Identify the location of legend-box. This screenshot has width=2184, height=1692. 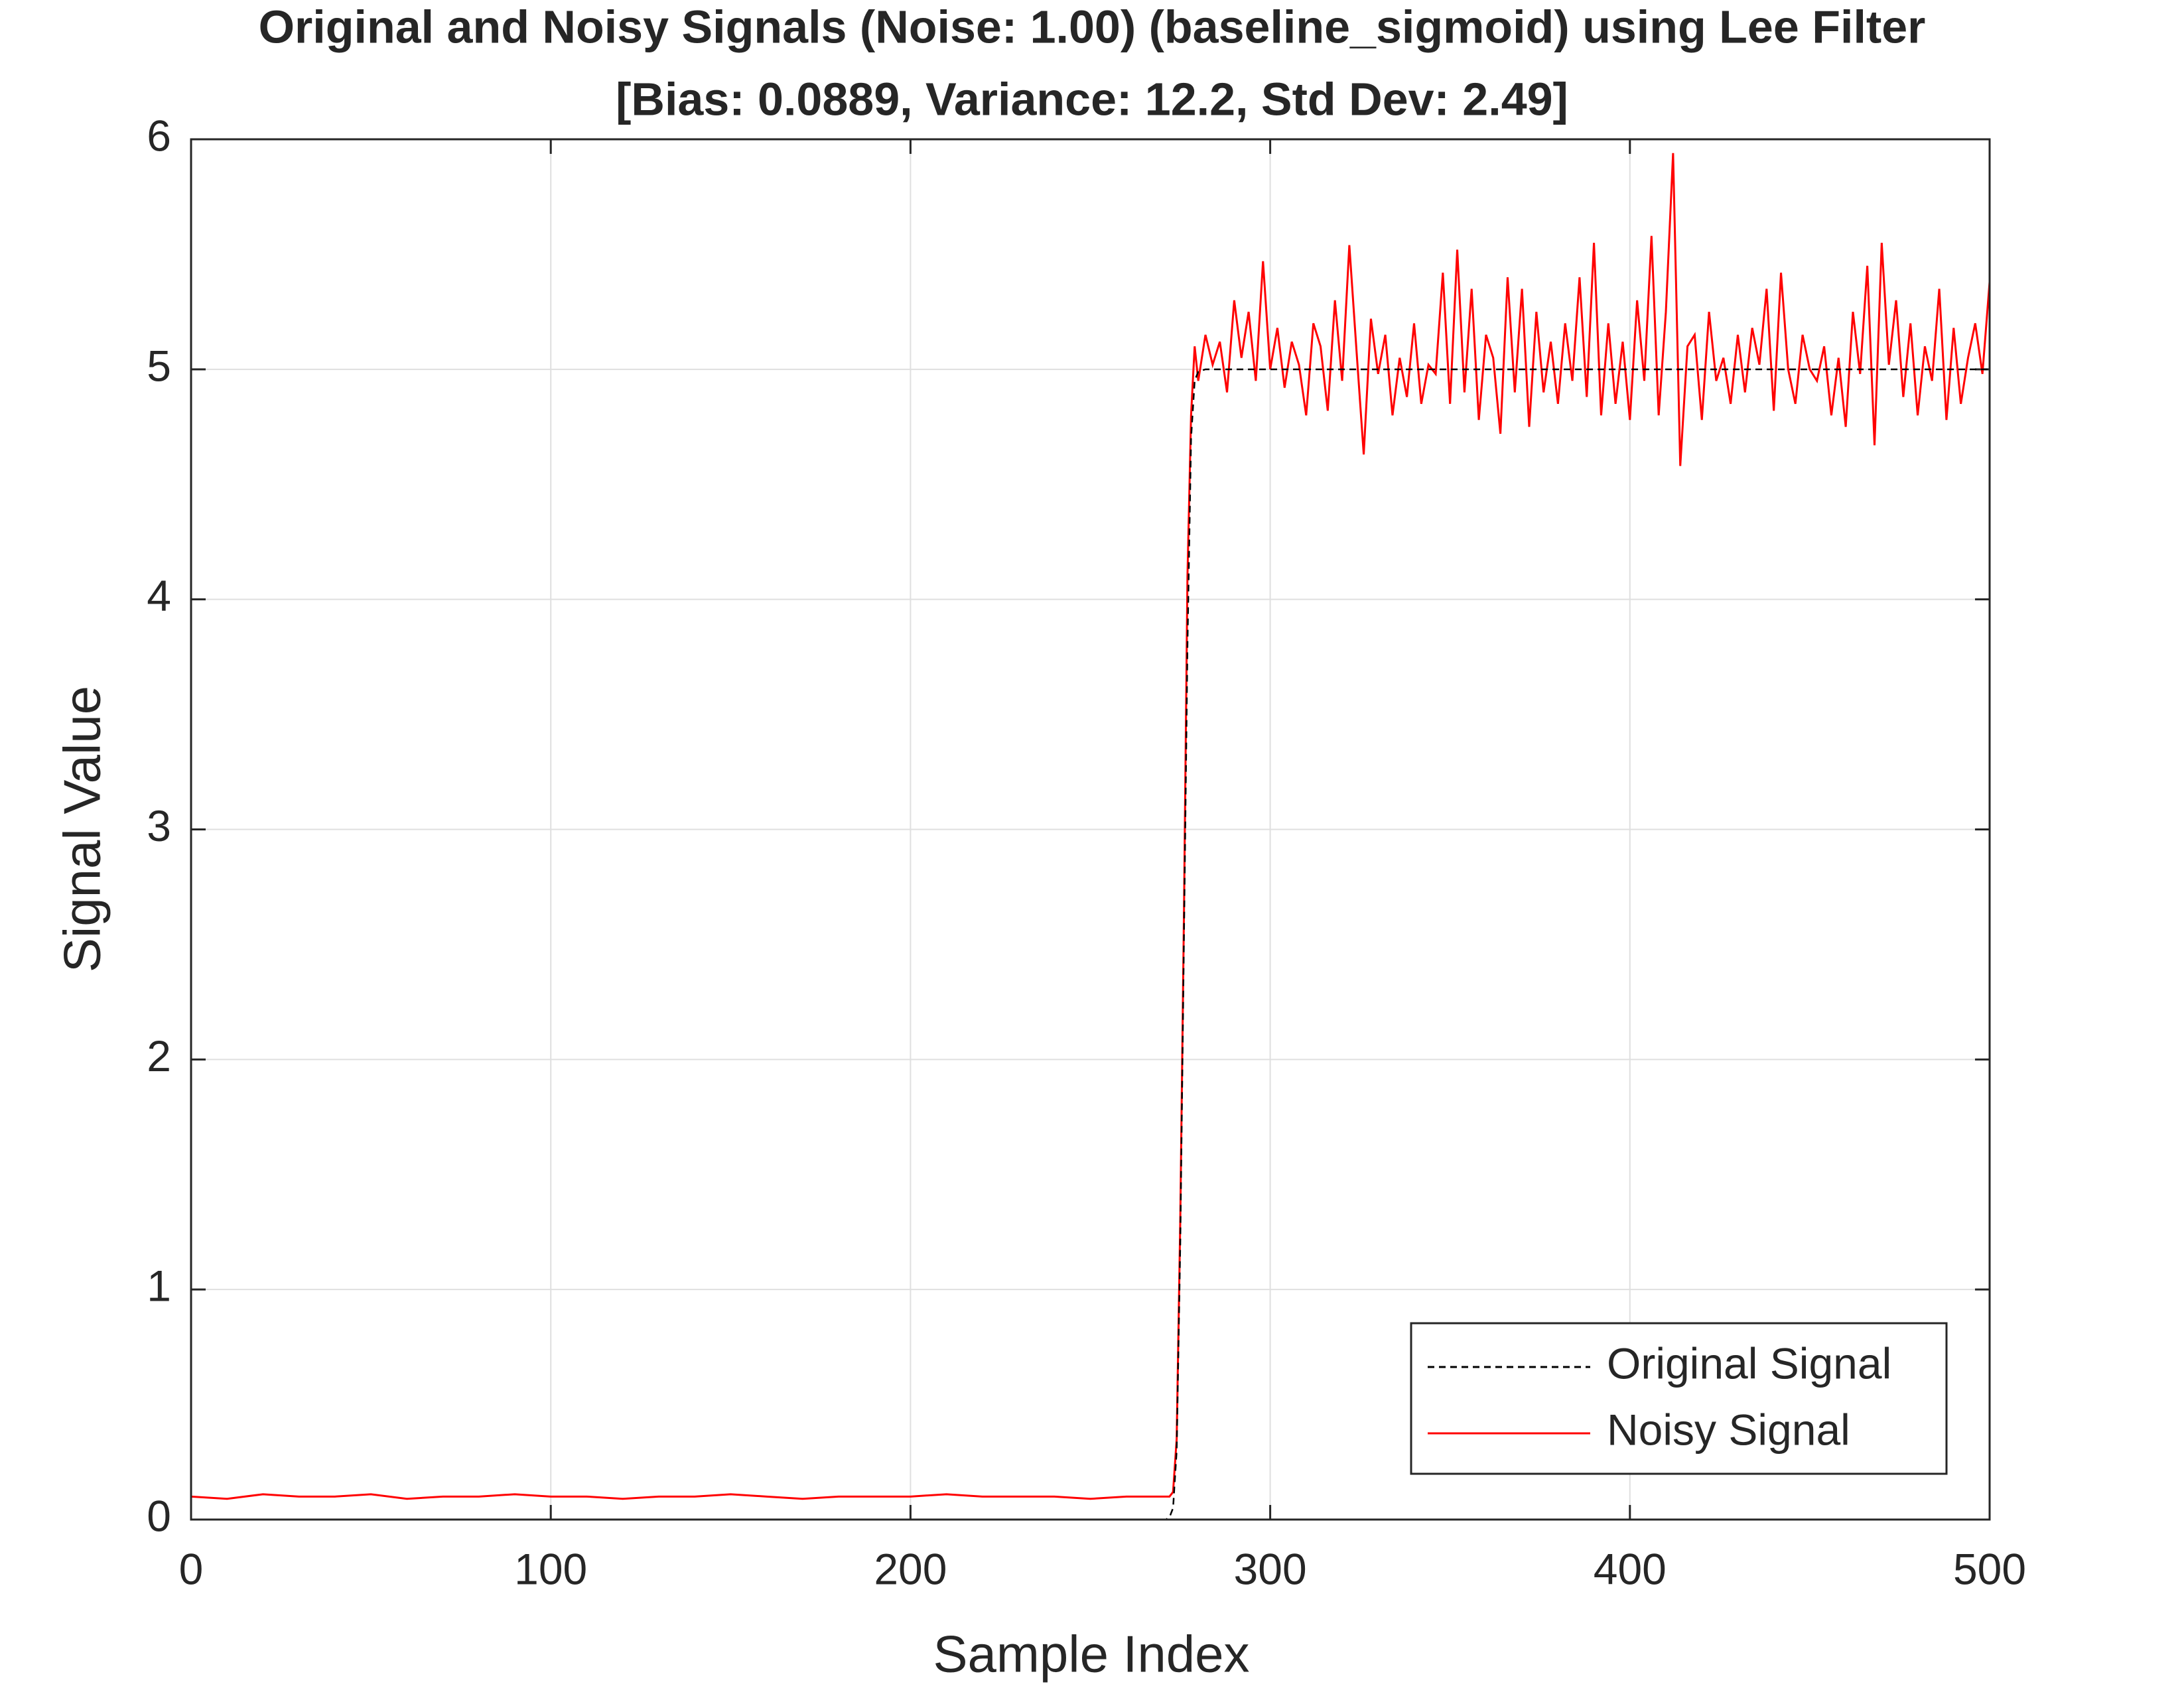
(1679, 1398).